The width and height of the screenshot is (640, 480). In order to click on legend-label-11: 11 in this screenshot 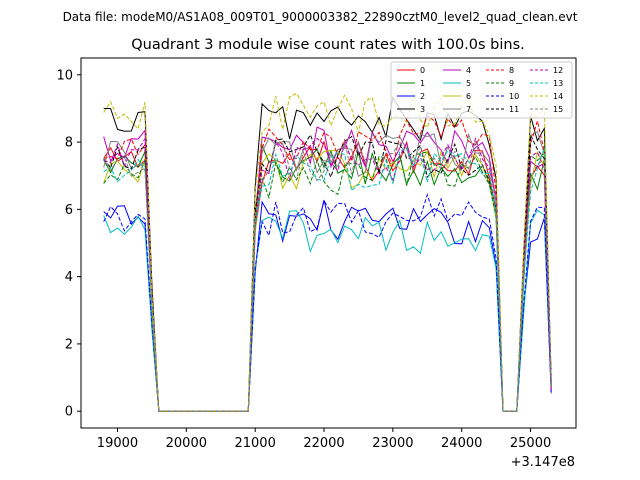, I will do `click(514, 109)`.